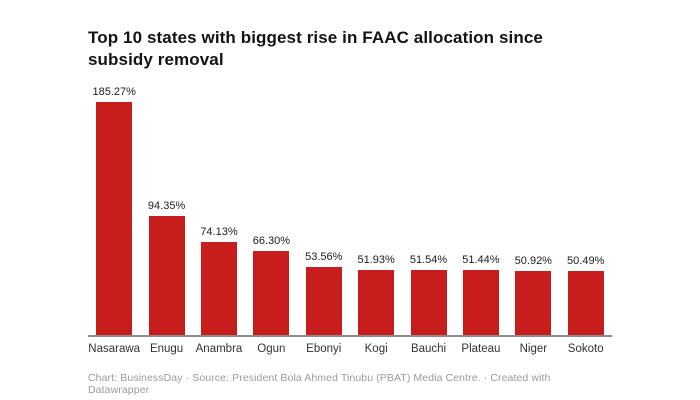 This screenshot has height=400, width=700. I want to click on bar-column: 74.13%, so click(219, 280).